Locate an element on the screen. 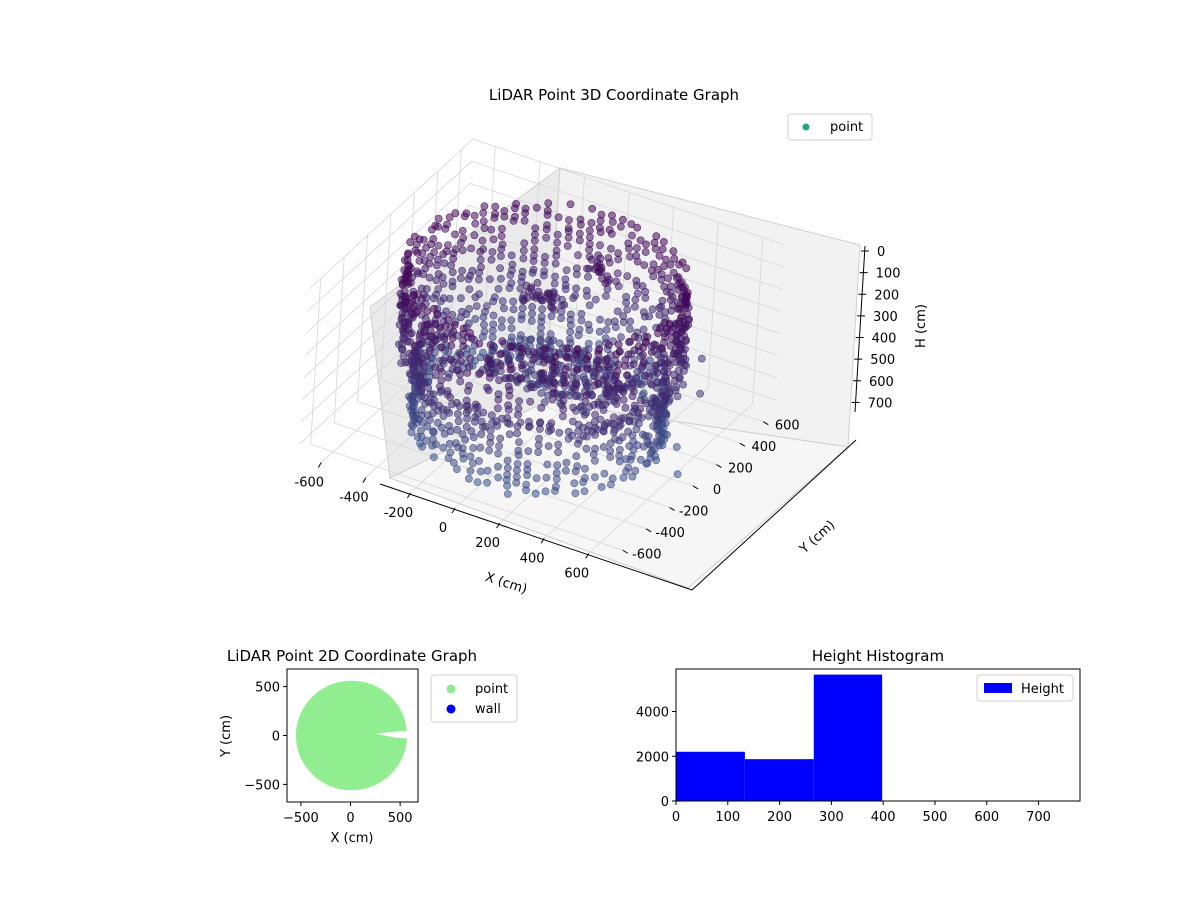 This screenshot has height=900, width=1200. legend-2d-marker-point is located at coordinates (451, 689).